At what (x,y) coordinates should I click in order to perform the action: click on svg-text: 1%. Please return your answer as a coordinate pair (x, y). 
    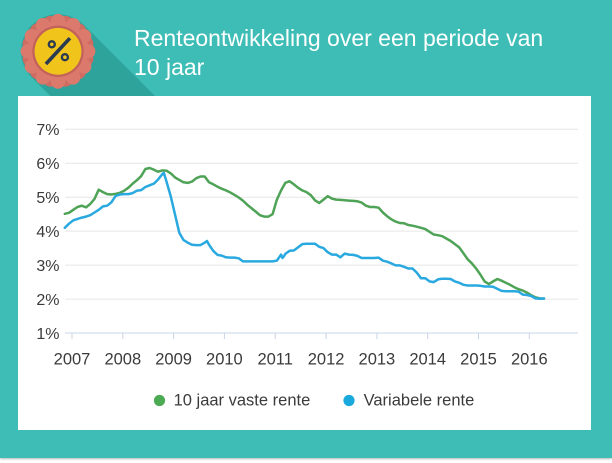
    Looking at the image, I should click on (47, 334).